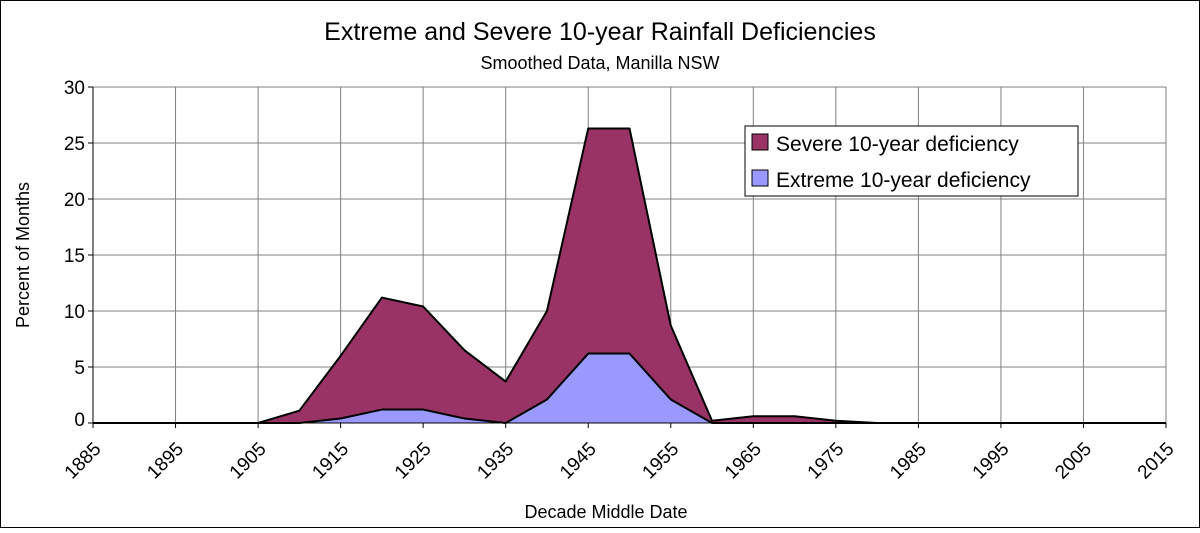 This screenshot has width=1200, height=533. Describe the element at coordinates (605, 512) in the screenshot. I see `x-axis-label: Decade Middle Date` at that location.